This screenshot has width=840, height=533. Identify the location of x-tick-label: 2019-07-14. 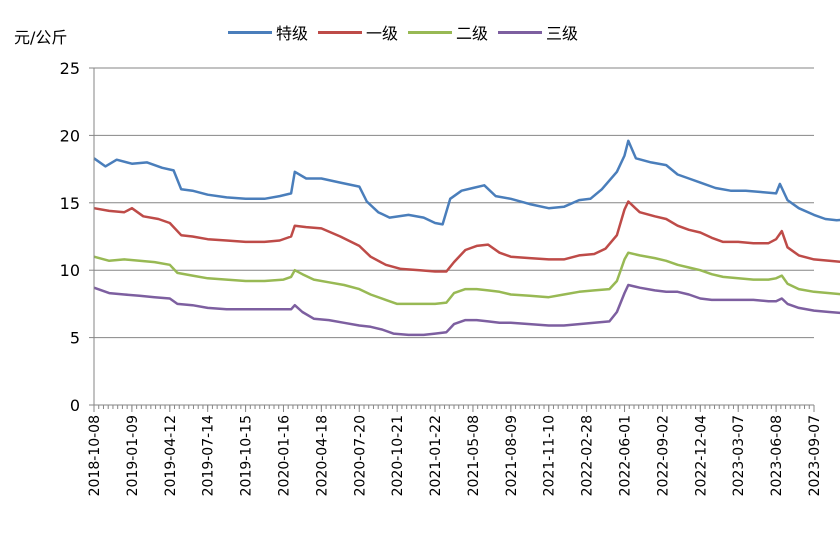
(209, 455).